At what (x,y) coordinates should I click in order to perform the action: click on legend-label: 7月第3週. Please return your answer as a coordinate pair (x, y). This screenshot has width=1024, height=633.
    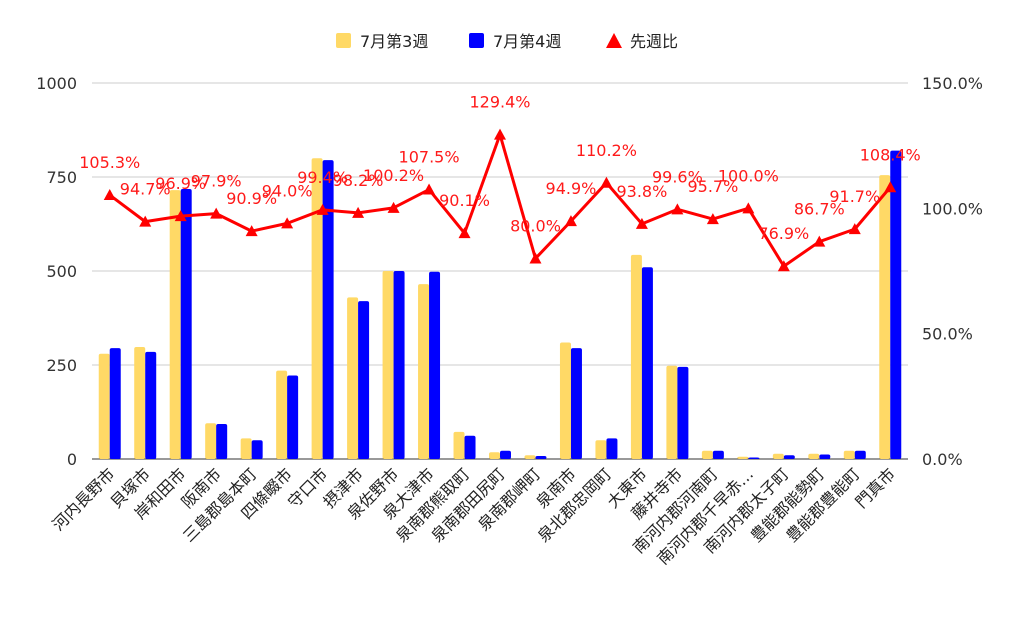
    Looking at the image, I should click on (394, 41).